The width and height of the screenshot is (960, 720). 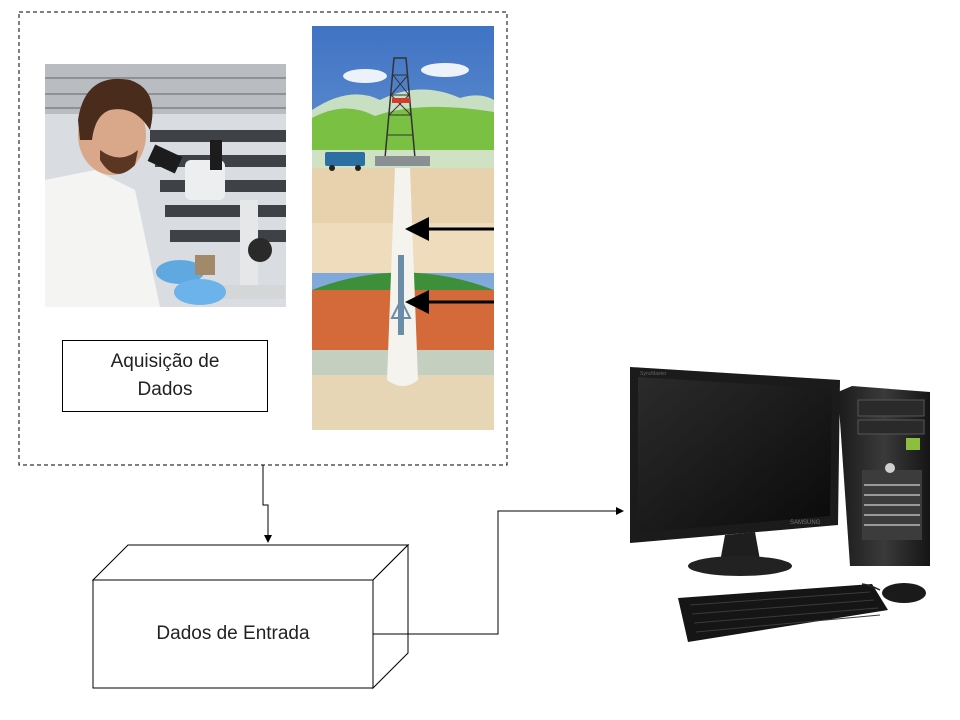 I want to click on monitor-brand-text: SAMSUNG, so click(x=805, y=523).